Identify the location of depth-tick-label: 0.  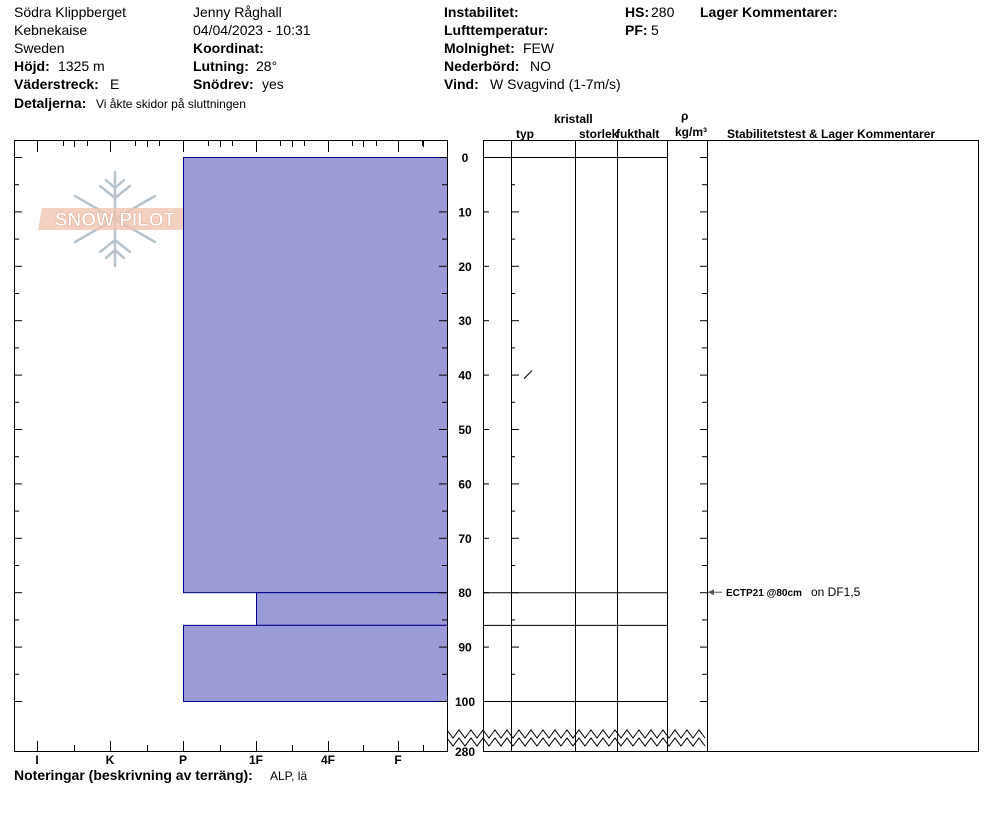
(465, 158).